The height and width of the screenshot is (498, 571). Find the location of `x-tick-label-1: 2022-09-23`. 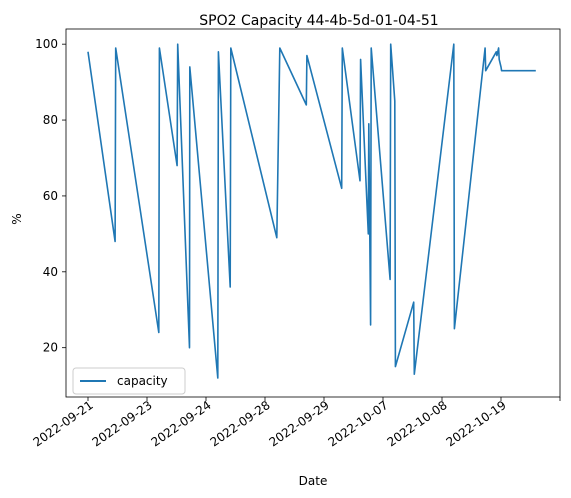

x-tick-label-1: 2022-09-23 is located at coordinates (122, 423).